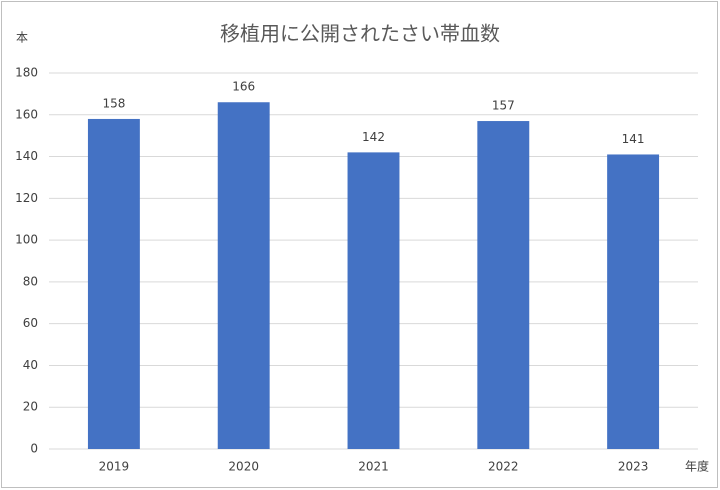  What do you see at coordinates (633, 467) in the screenshot?
I see `x-tick-label: 2023` at bounding box center [633, 467].